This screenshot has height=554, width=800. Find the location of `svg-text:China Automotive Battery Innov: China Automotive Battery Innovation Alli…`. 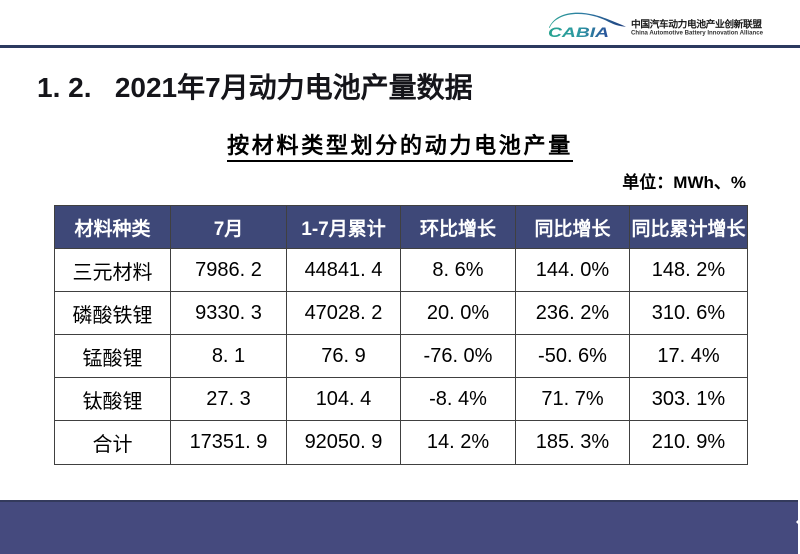

svg-text:China Automotive Battery Innov: China Automotive Battery Innovation Alli… is located at coordinates (697, 33).